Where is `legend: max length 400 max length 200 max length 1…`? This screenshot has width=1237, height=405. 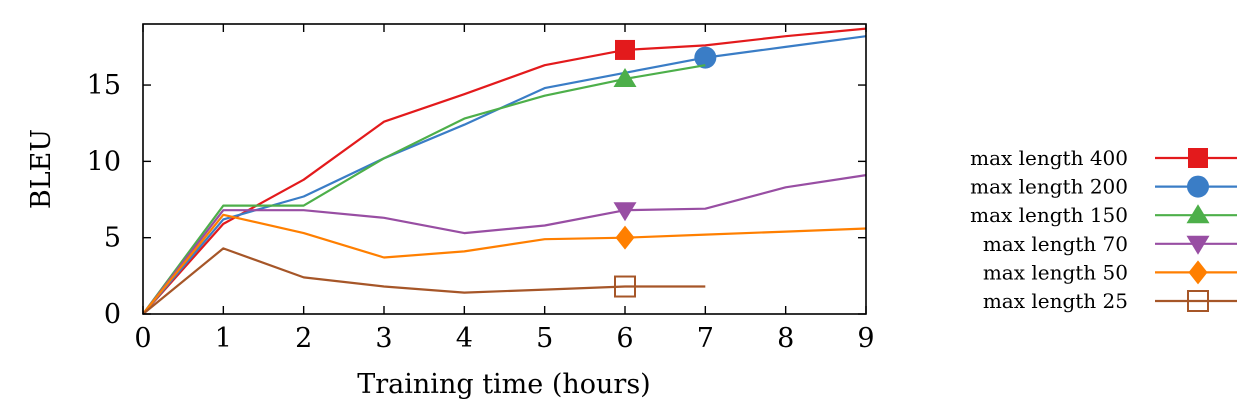
legend: max length 400 max length 200 max length 1… is located at coordinates (1103, 229).